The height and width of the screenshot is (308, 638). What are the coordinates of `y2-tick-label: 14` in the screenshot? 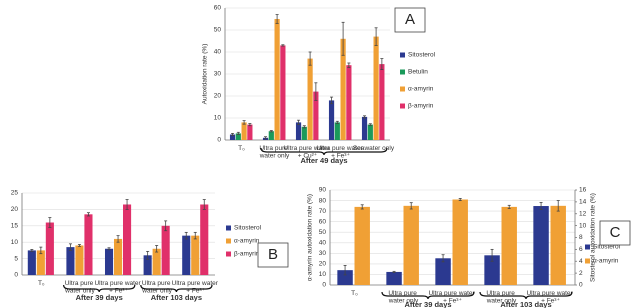 It's located at (583, 202).